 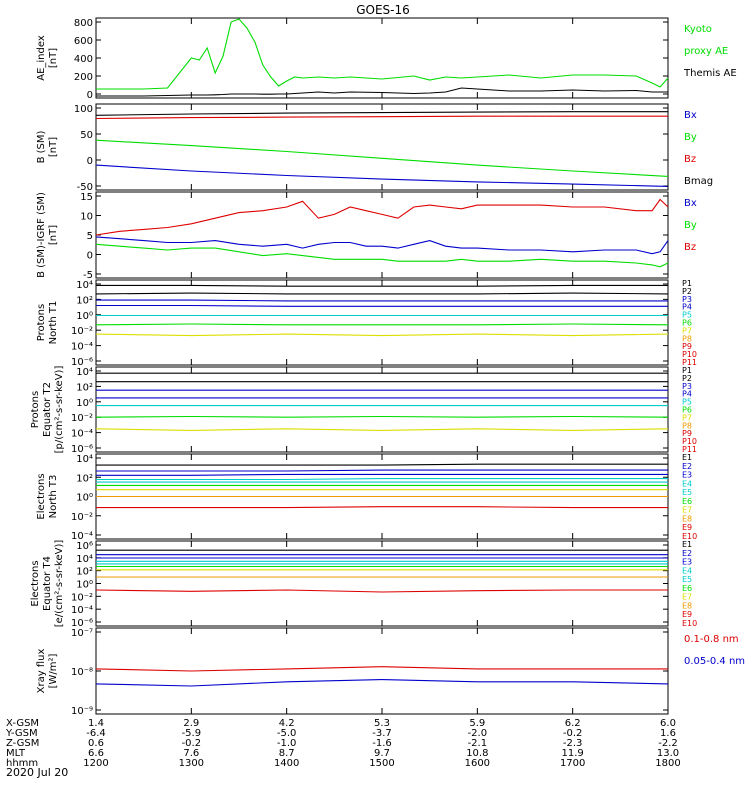 I want to click on y-tick-label: -50, so click(x=85, y=187).